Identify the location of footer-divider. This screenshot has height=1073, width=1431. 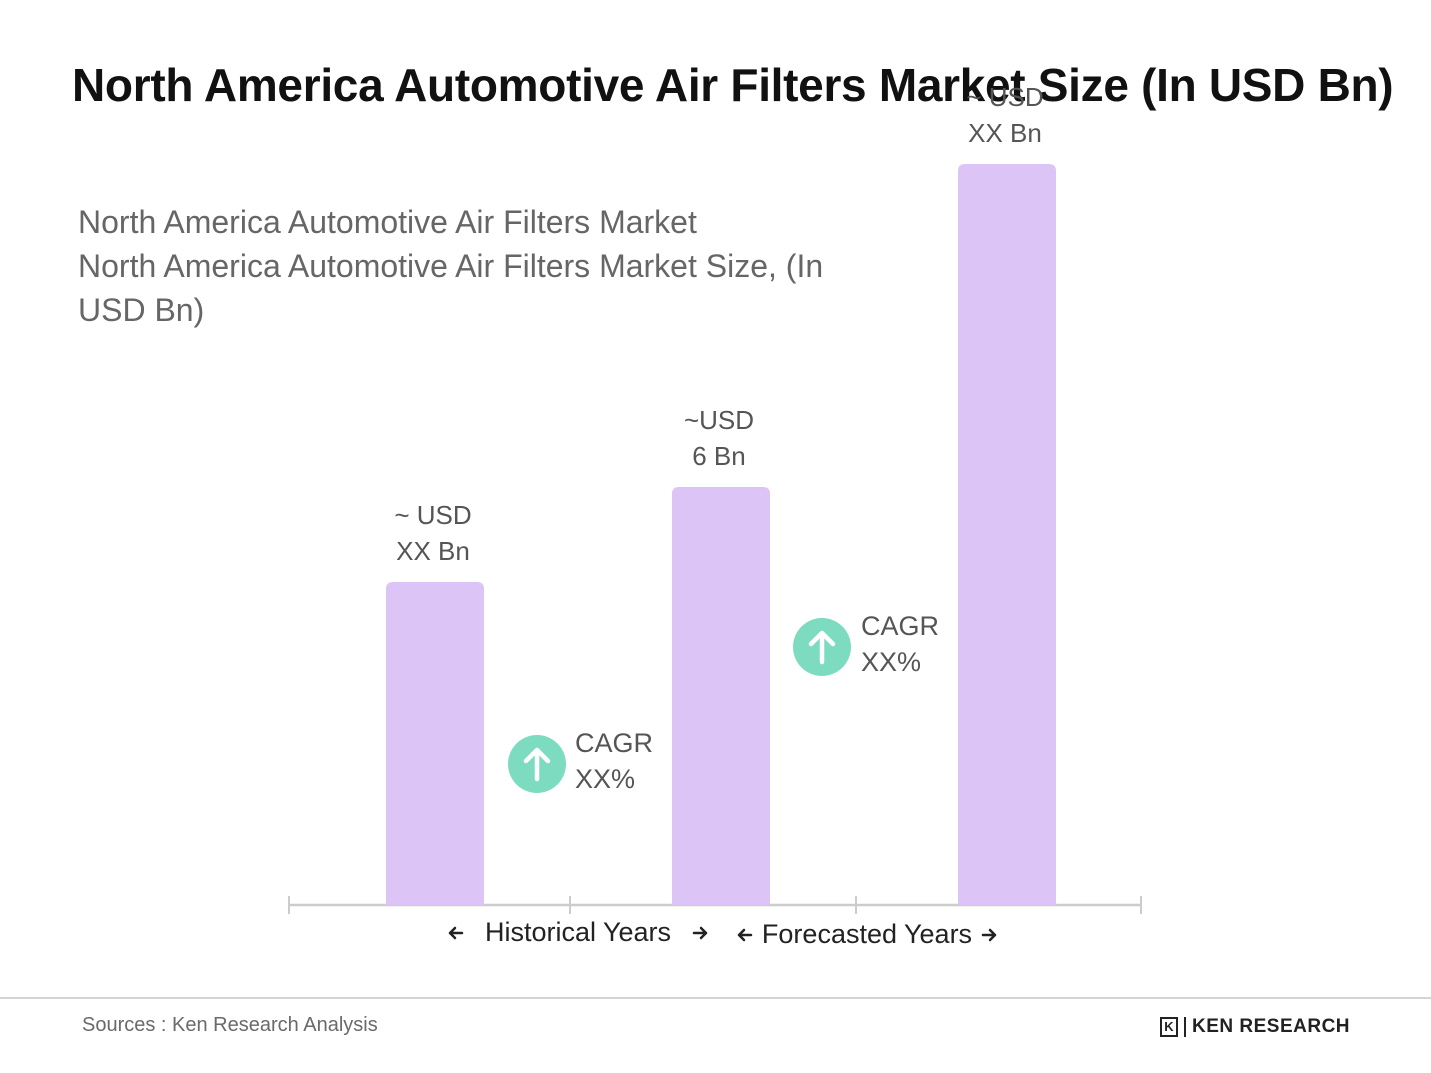
(715, 998).